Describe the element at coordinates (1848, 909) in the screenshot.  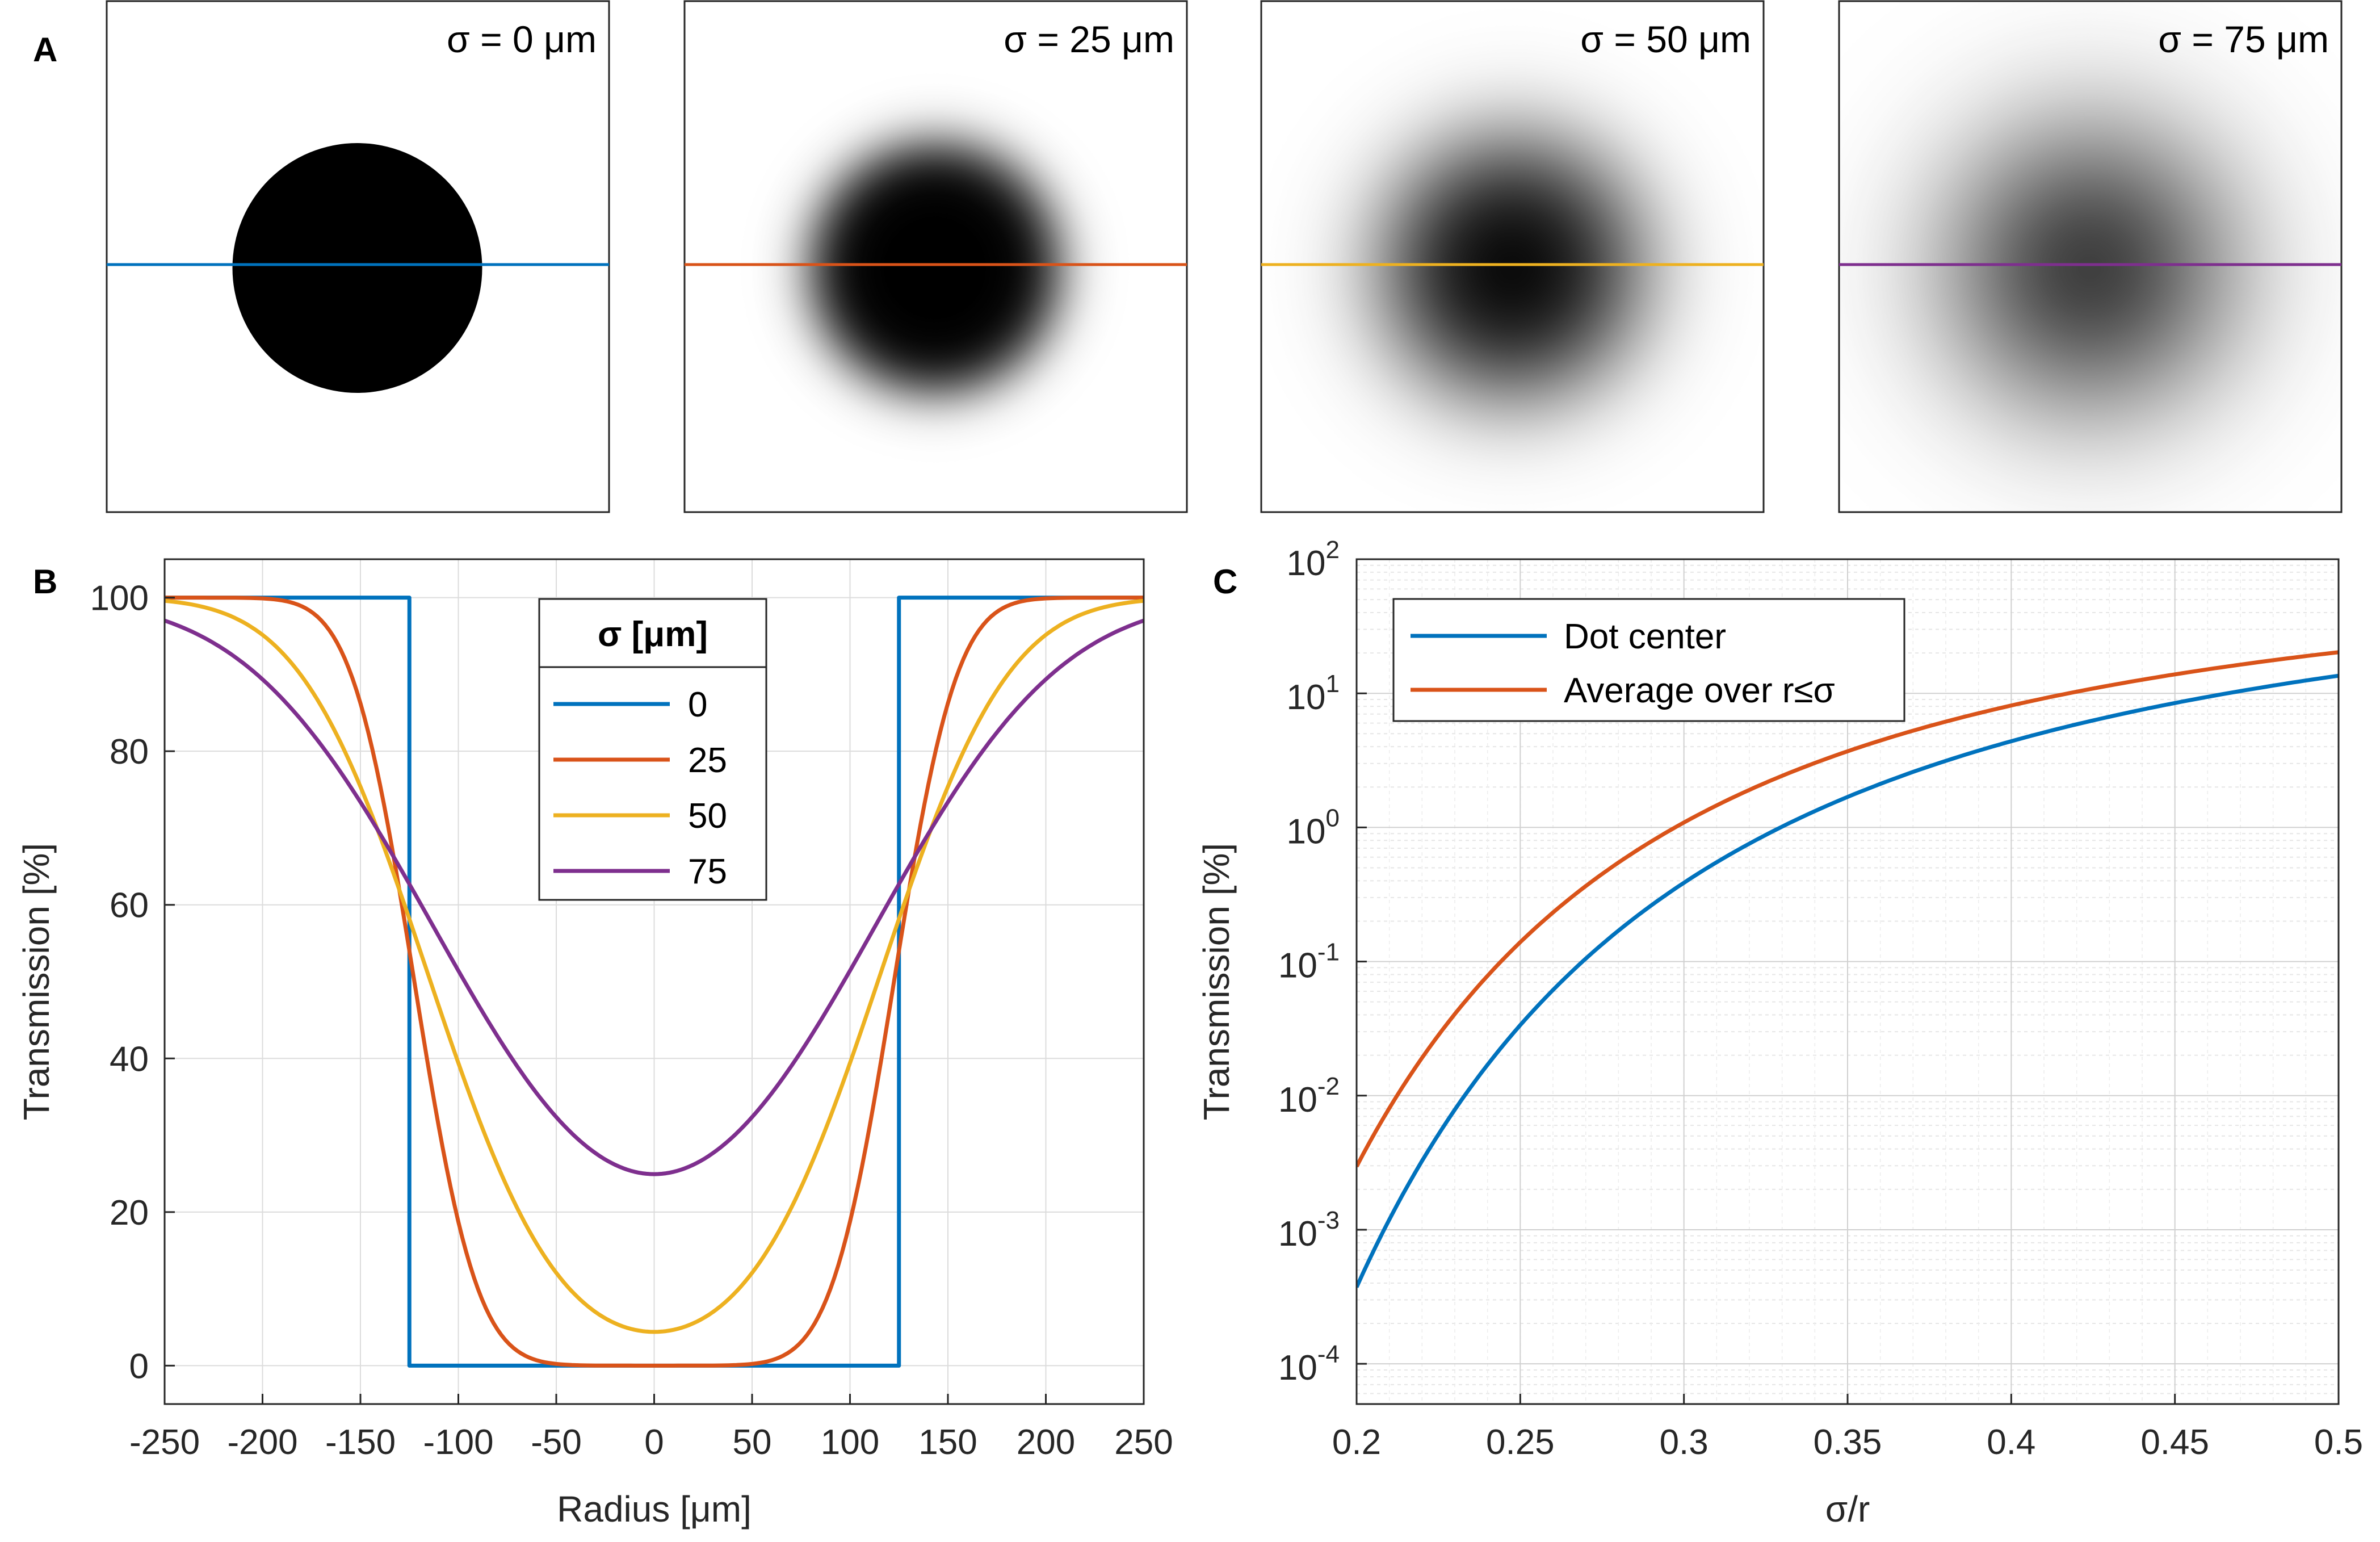
I see `series-line-average` at that location.